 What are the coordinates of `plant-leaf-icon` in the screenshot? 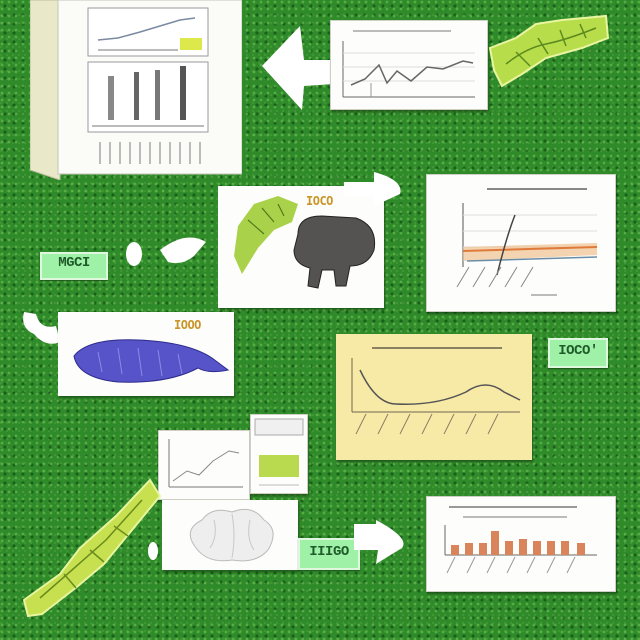 It's located at (548, 48).